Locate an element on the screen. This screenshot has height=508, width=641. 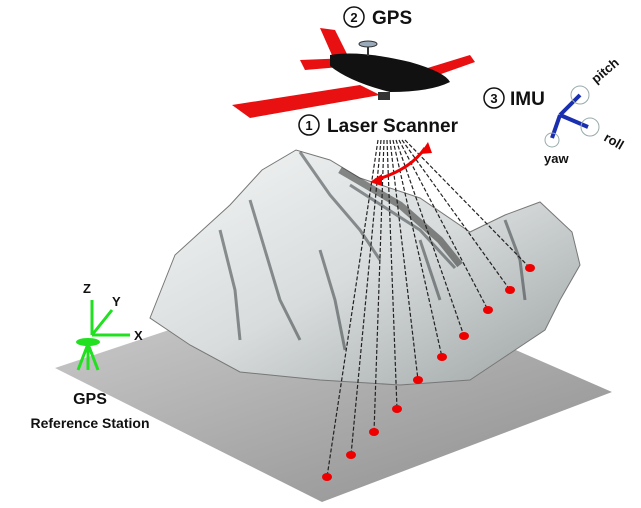
reference-axis-label: Z is located at coordinates (87, 288).